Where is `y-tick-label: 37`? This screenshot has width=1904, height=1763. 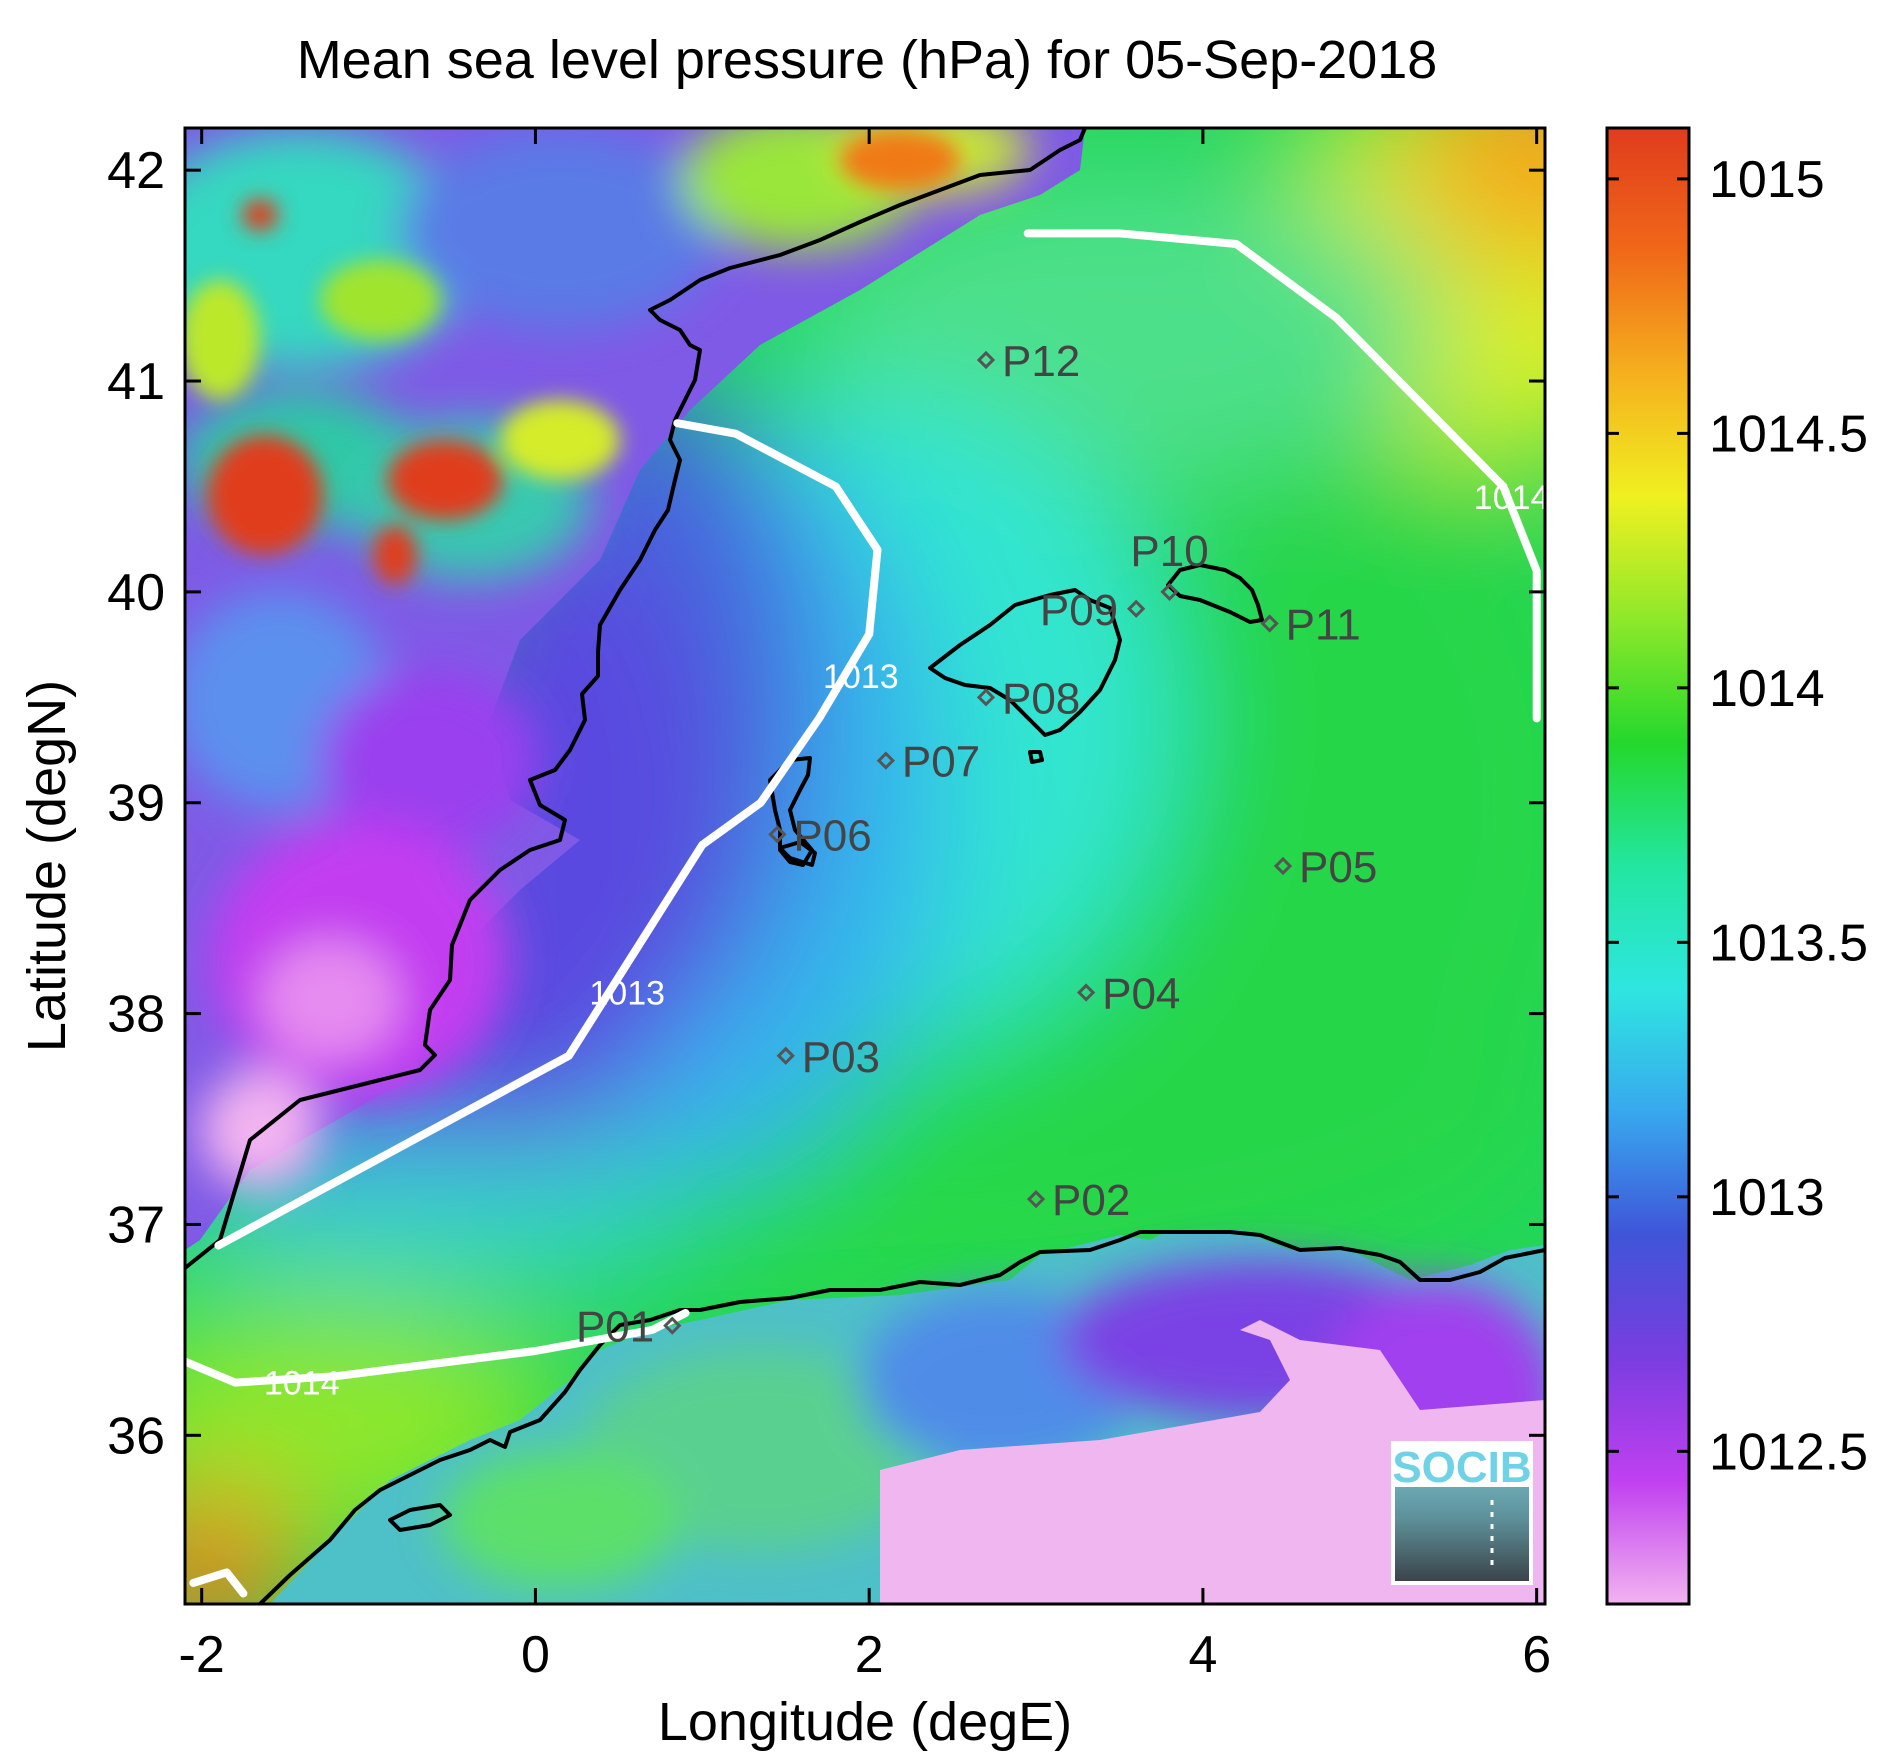
y-tick-label: 37 is located at coordinates (136, 1225).